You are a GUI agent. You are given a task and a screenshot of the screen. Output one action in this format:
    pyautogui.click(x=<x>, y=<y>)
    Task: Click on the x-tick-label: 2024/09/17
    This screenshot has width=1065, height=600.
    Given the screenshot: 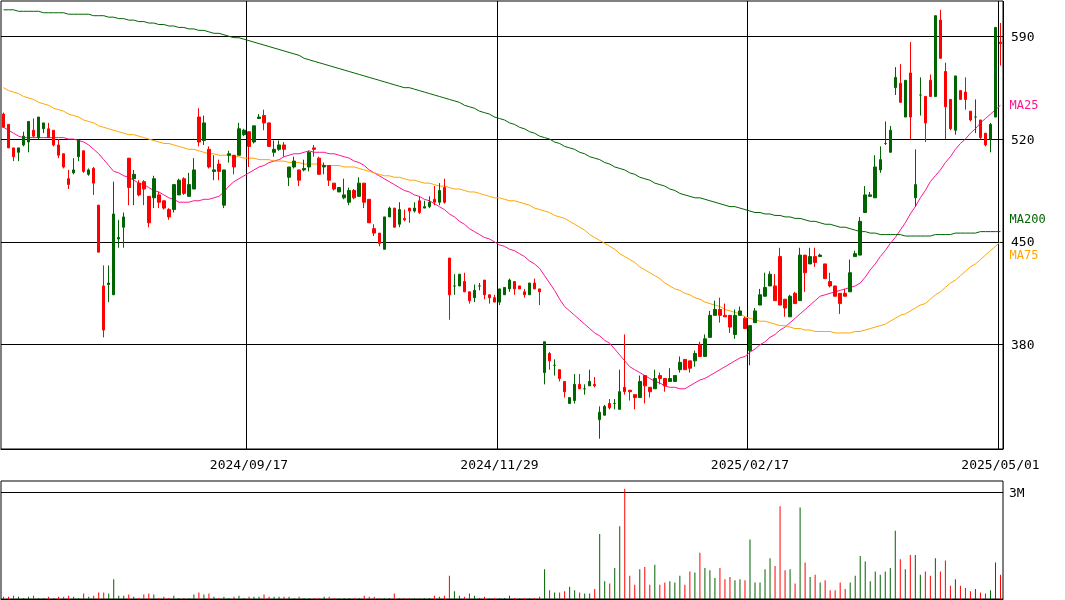 What is the action you would take?
    pyautogui.click(x=249, y=464)
    